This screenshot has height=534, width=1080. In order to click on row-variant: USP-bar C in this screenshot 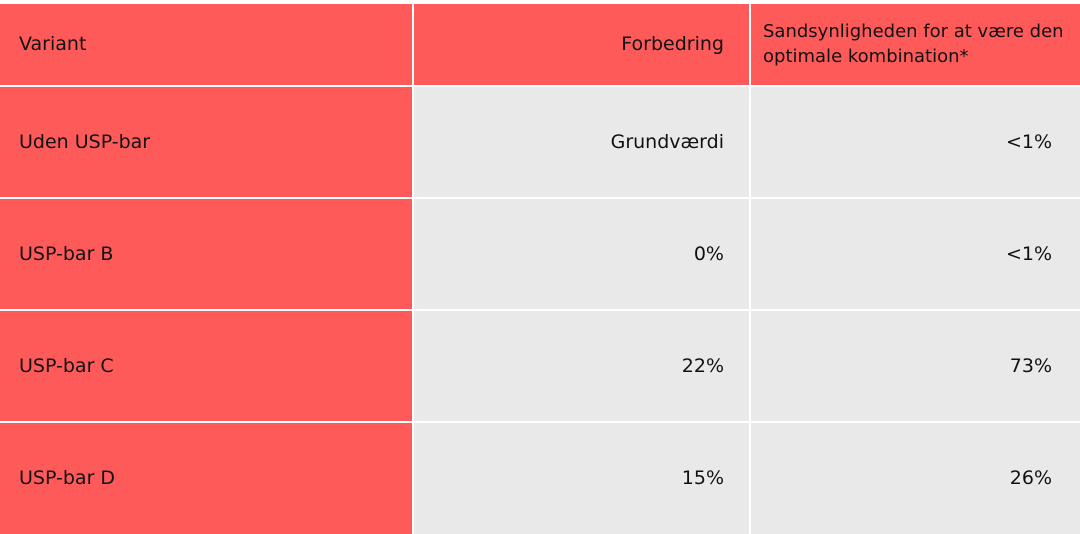, I will do `click(206, 366)`.